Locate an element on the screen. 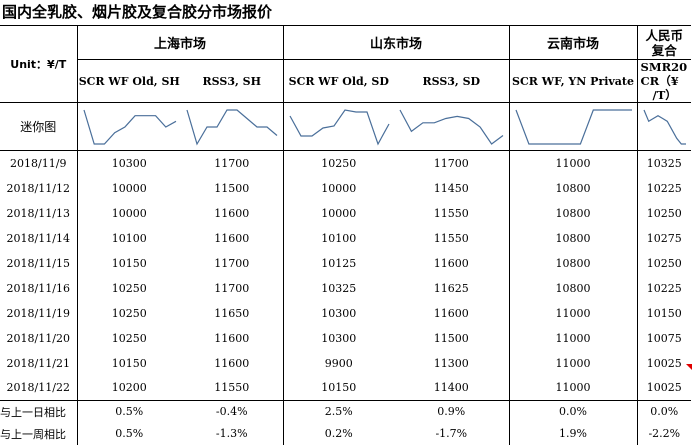 The height and width of the screenshot is (445, 693). col-header-scr-wf-sd: SCR WF Old, SD is located at coordinates (339, 81).